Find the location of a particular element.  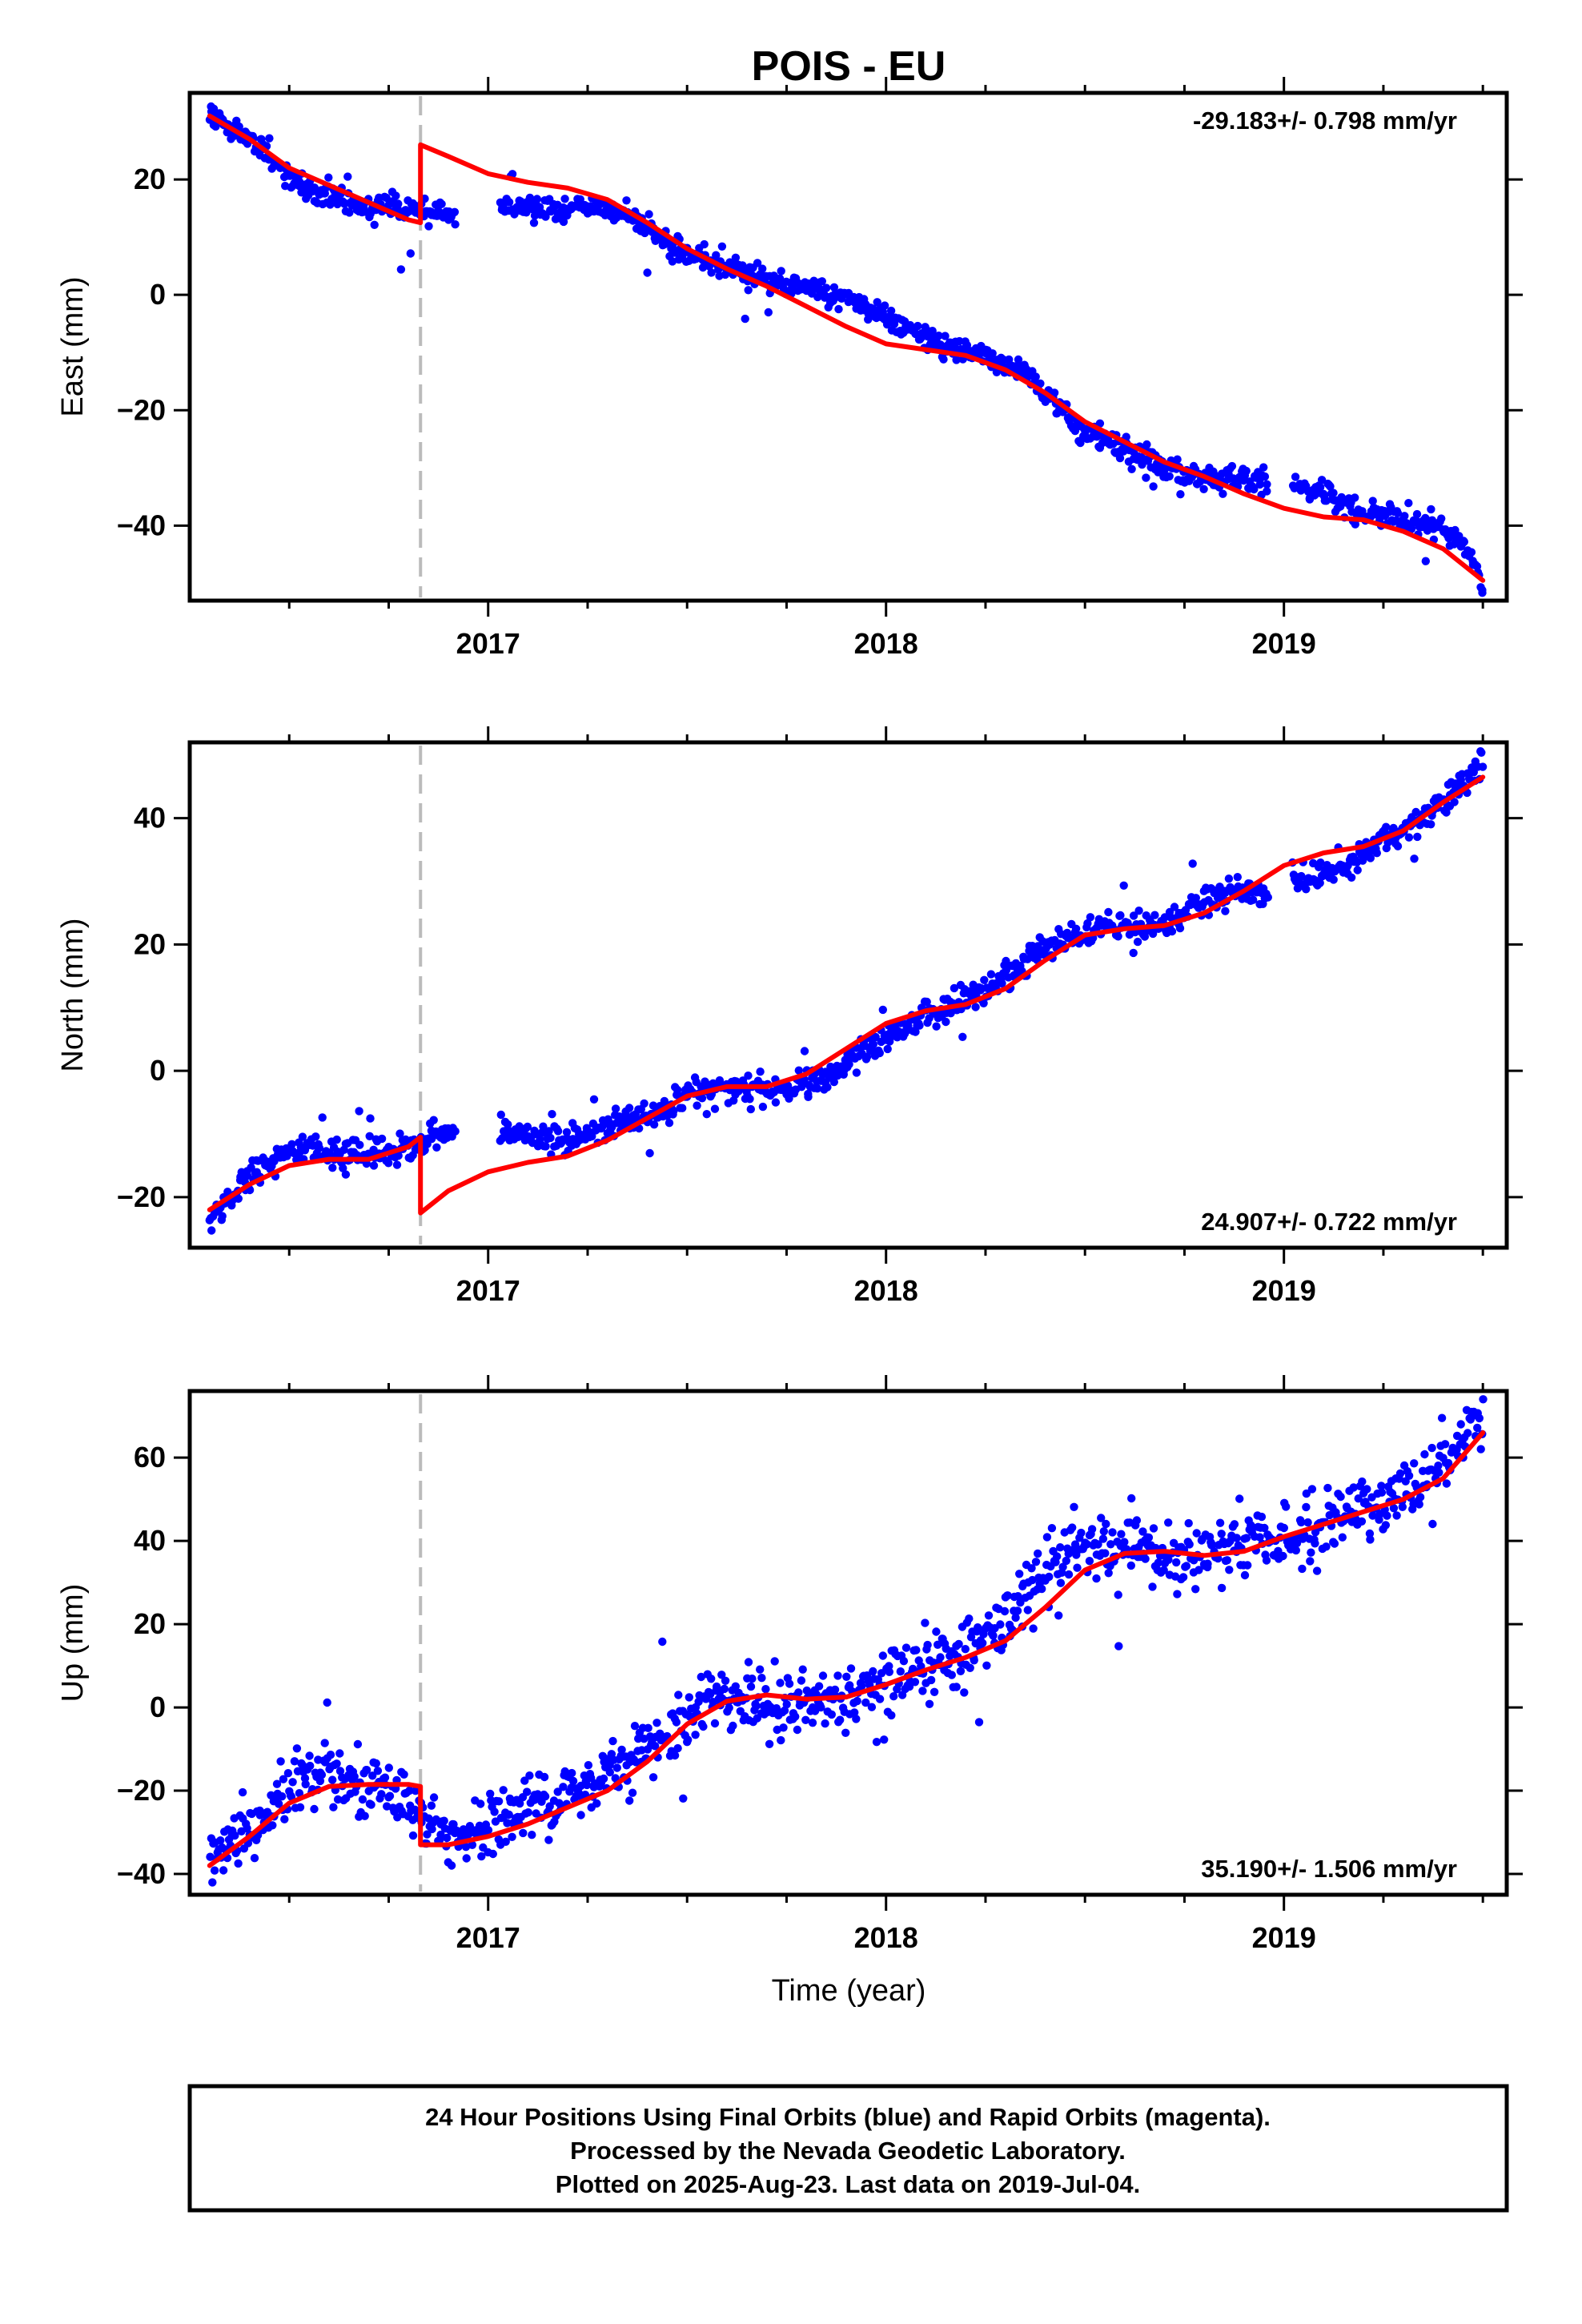

y-tick-label: 40 is located at coordinates (150, 818).